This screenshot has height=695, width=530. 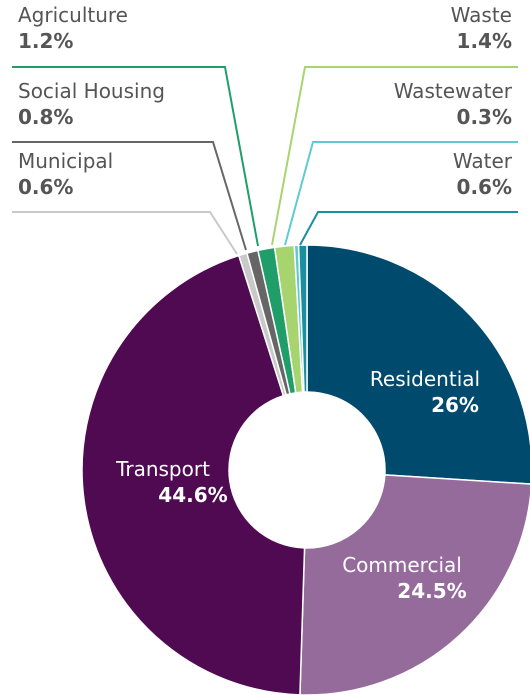 I want to click on slice-label: Social Housing, so click(x=91, y=91).